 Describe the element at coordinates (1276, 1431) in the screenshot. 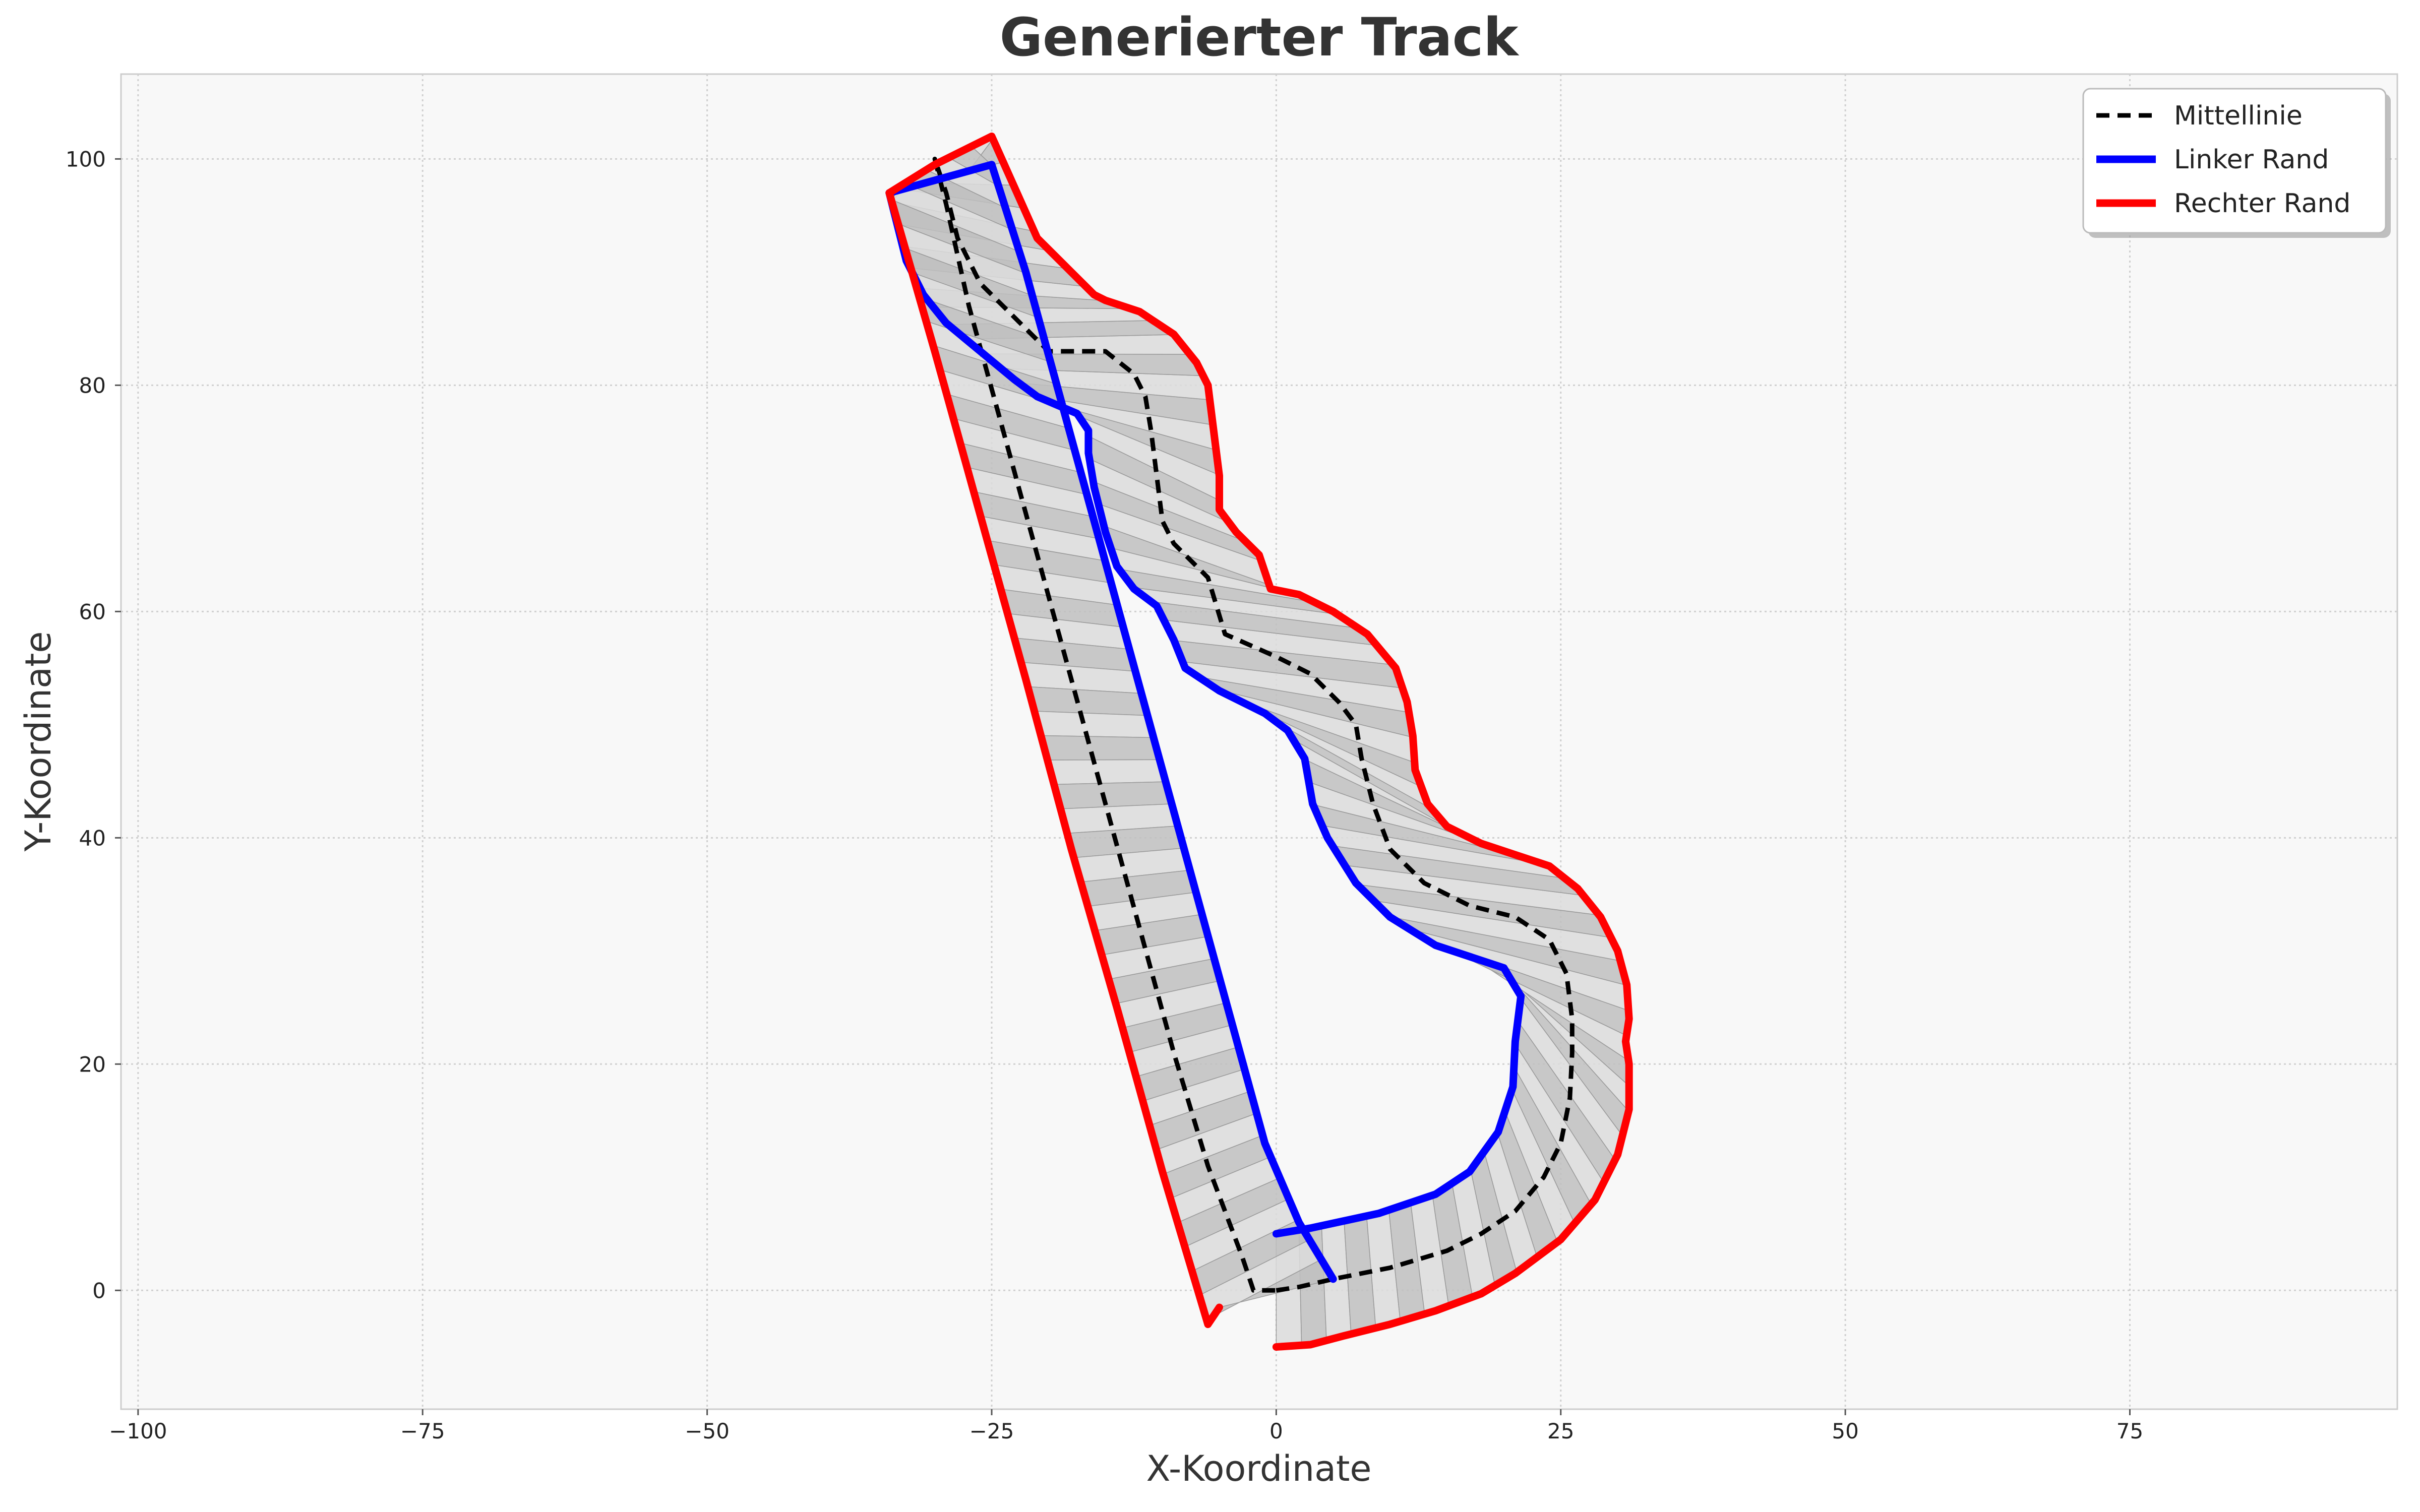

I see `x-tick-label: 0` at that location.